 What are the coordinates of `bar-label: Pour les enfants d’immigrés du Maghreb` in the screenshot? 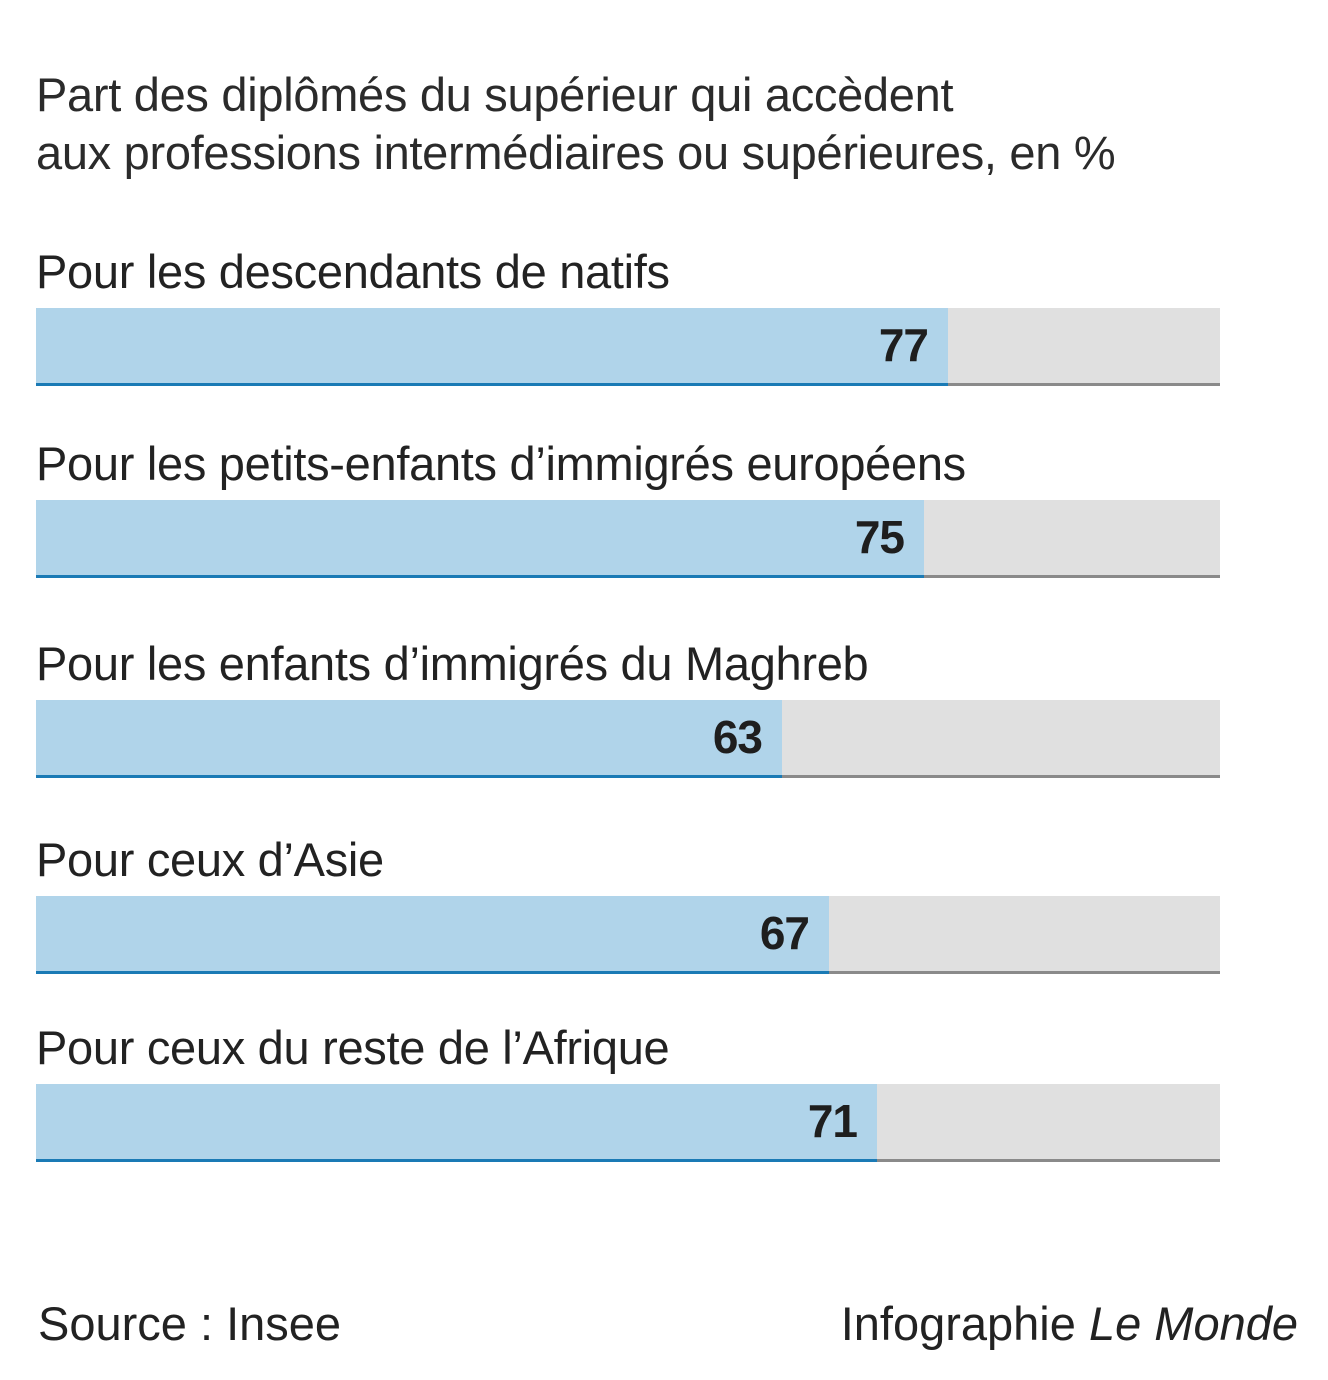 It's located at (452, 663).